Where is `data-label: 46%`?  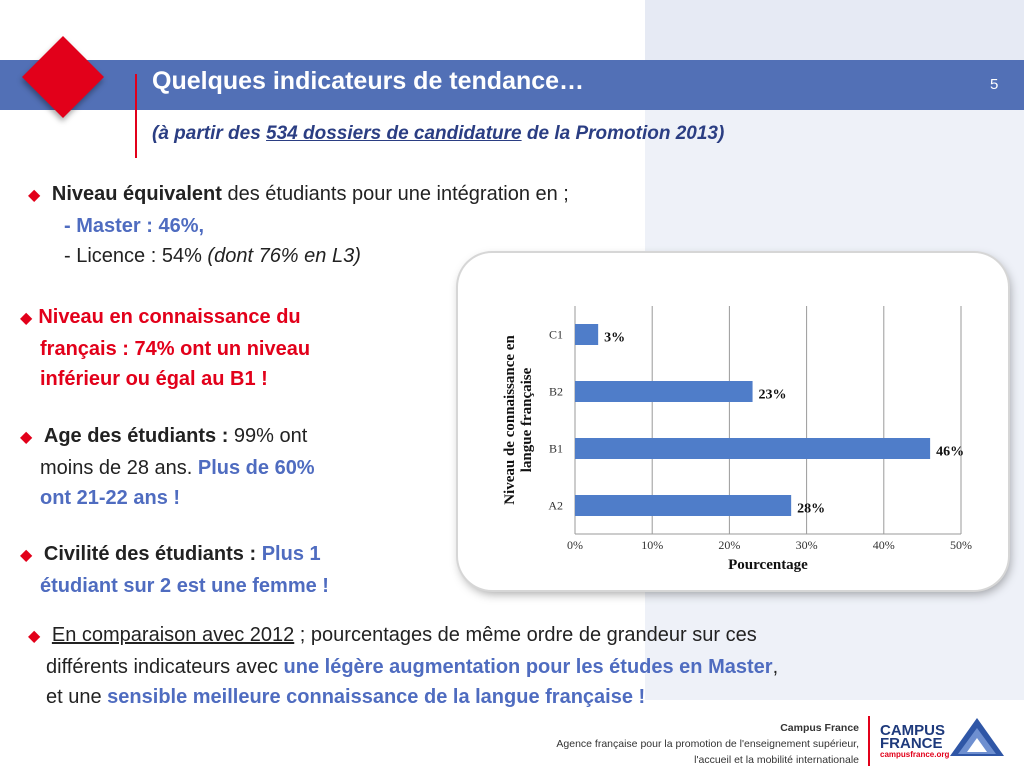 data-label: 46% is located at coordinates (950, 452).